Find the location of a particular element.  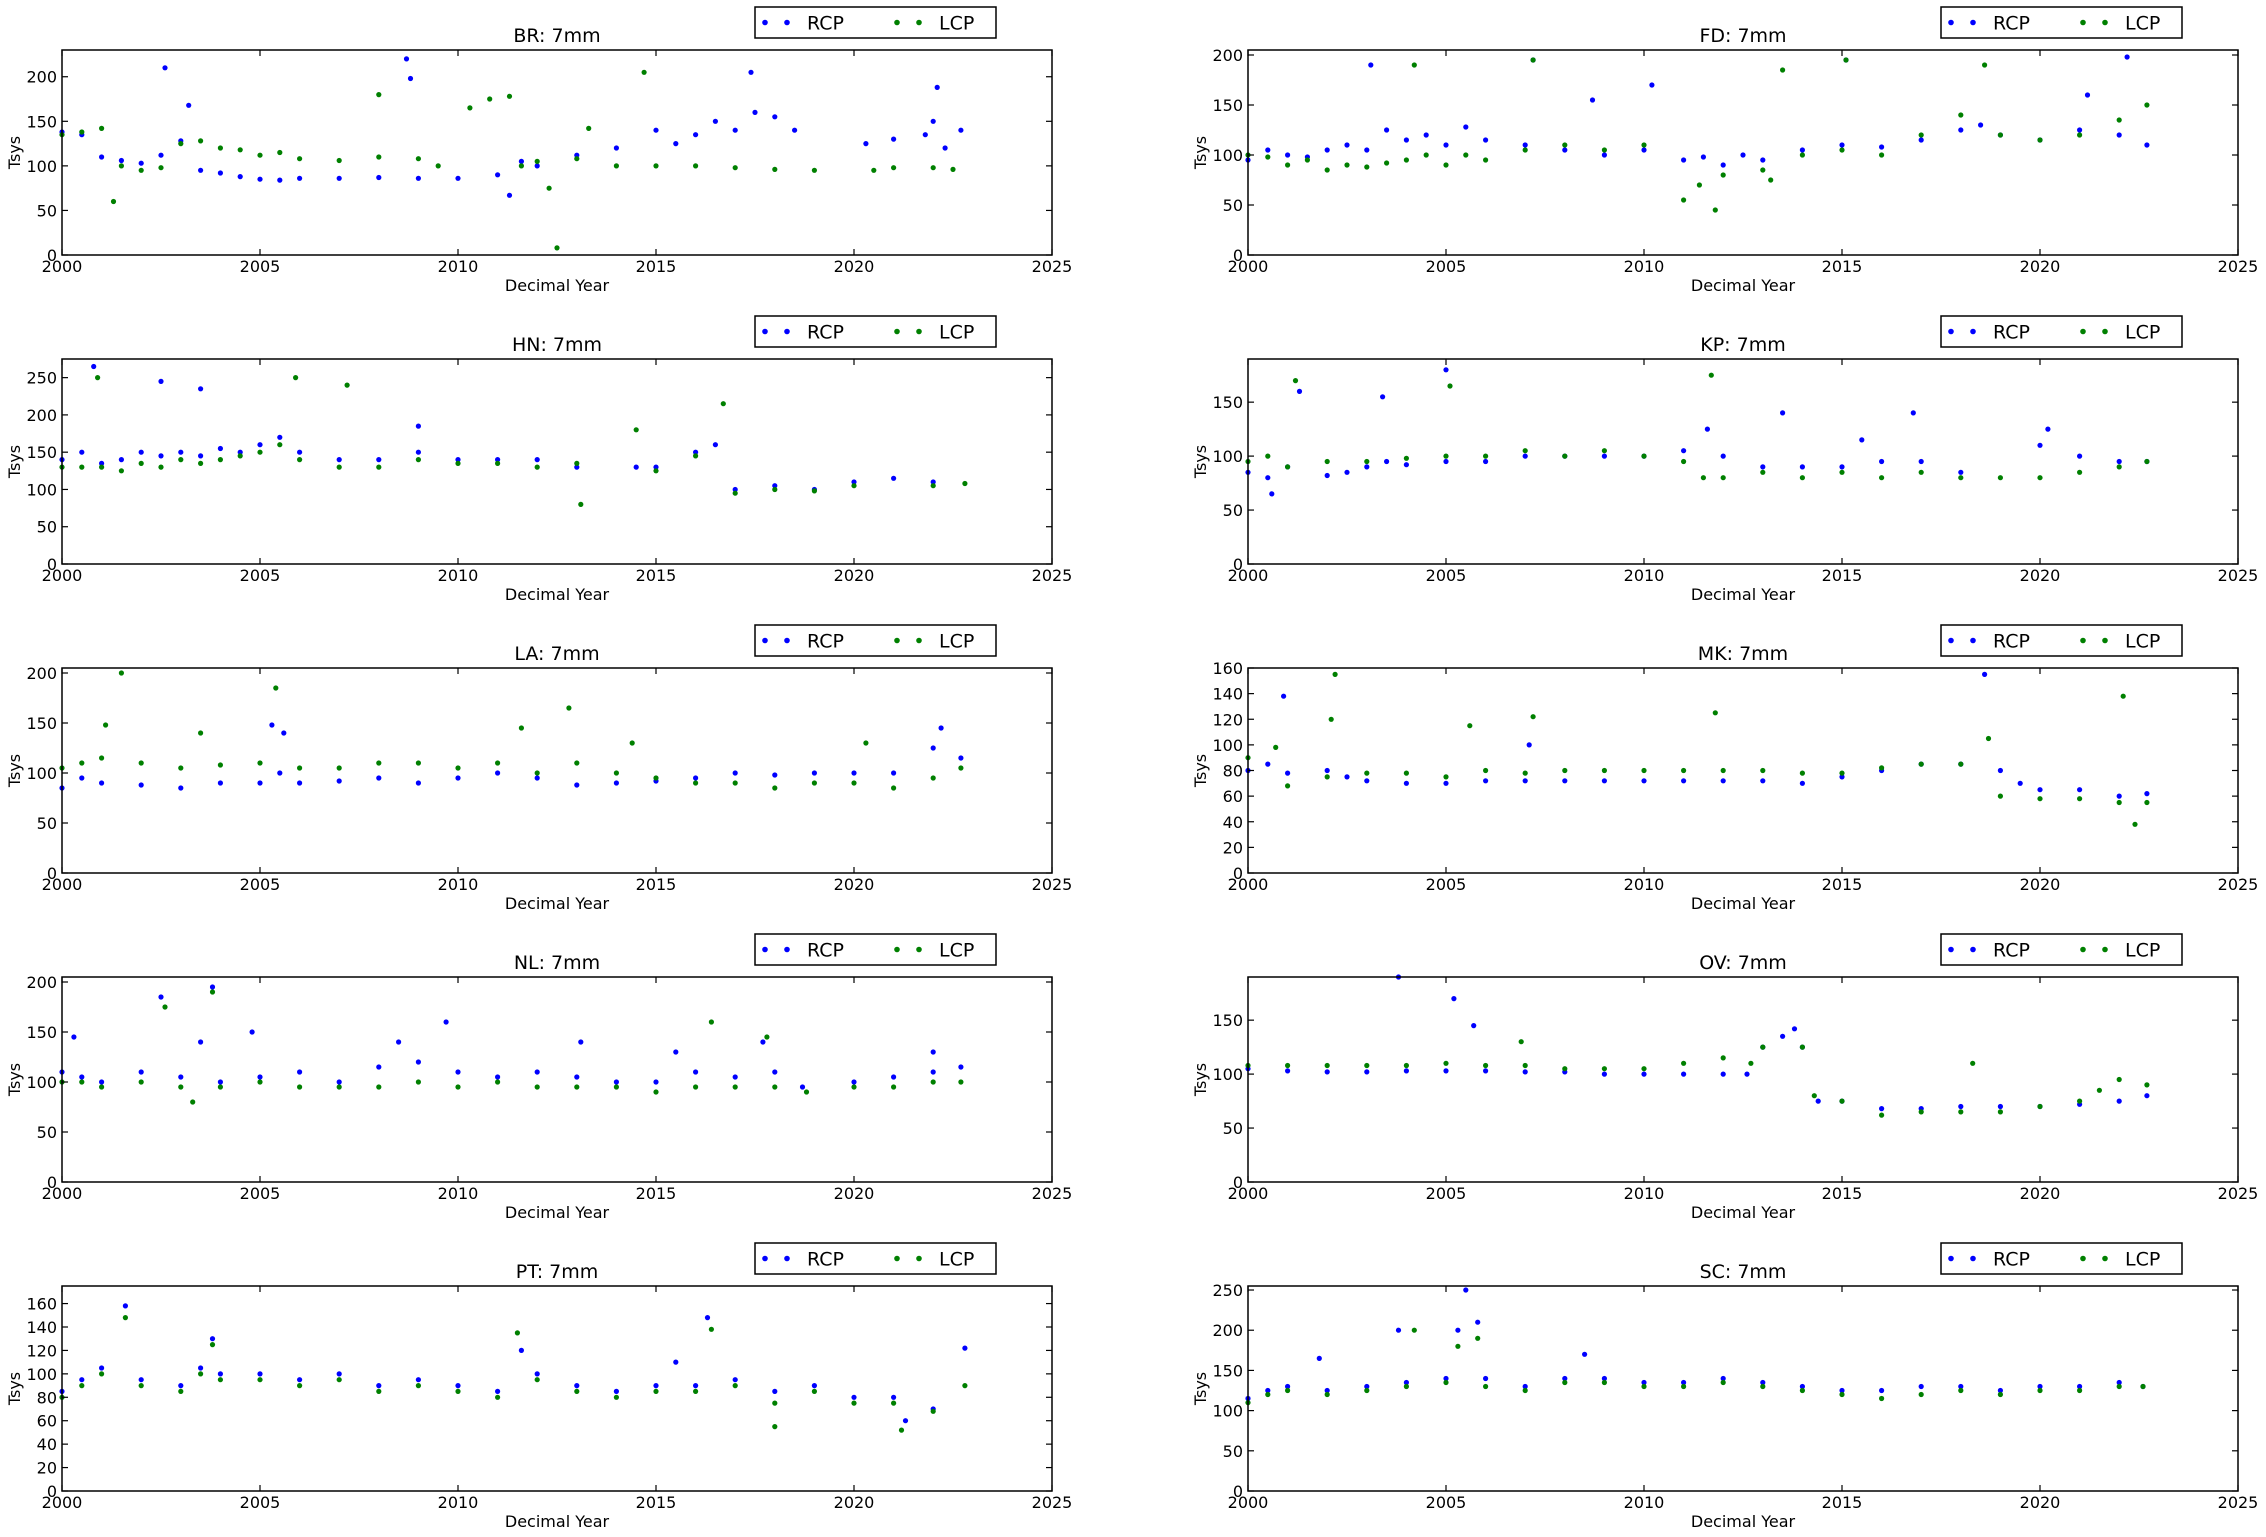

x-tick-label: 2010 is located at coordinates (458, 266).